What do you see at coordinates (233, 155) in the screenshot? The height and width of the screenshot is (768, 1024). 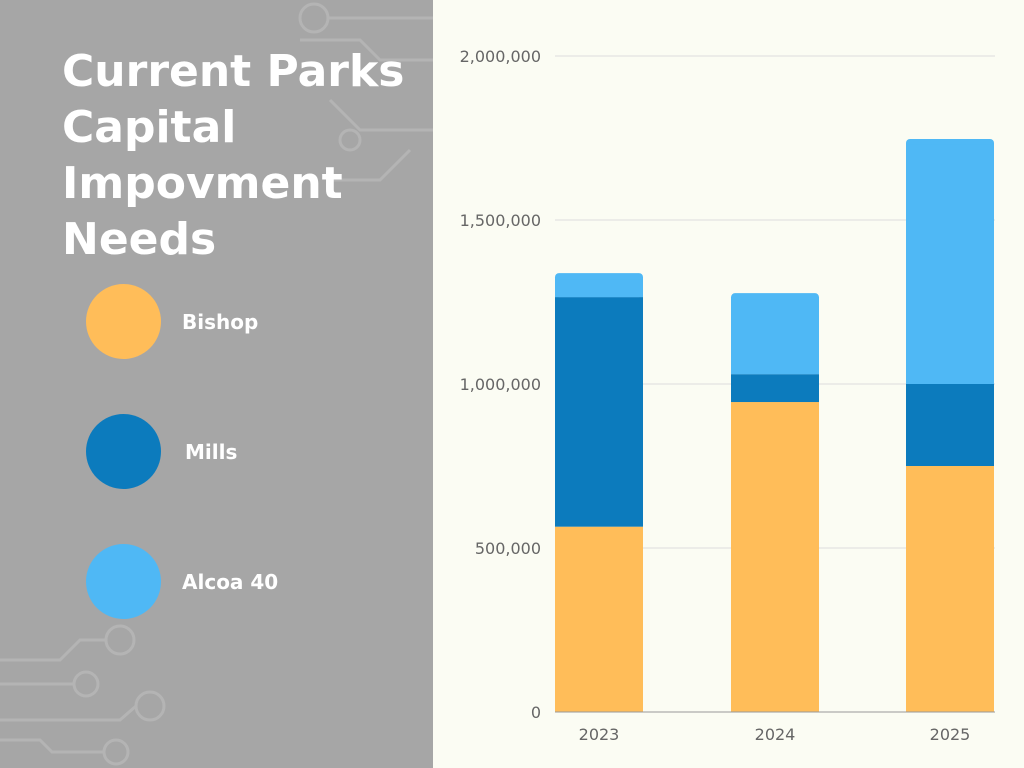 I see `chart-title: Current Parks Capital Impovment Needs` at bounding box center [233, 155].